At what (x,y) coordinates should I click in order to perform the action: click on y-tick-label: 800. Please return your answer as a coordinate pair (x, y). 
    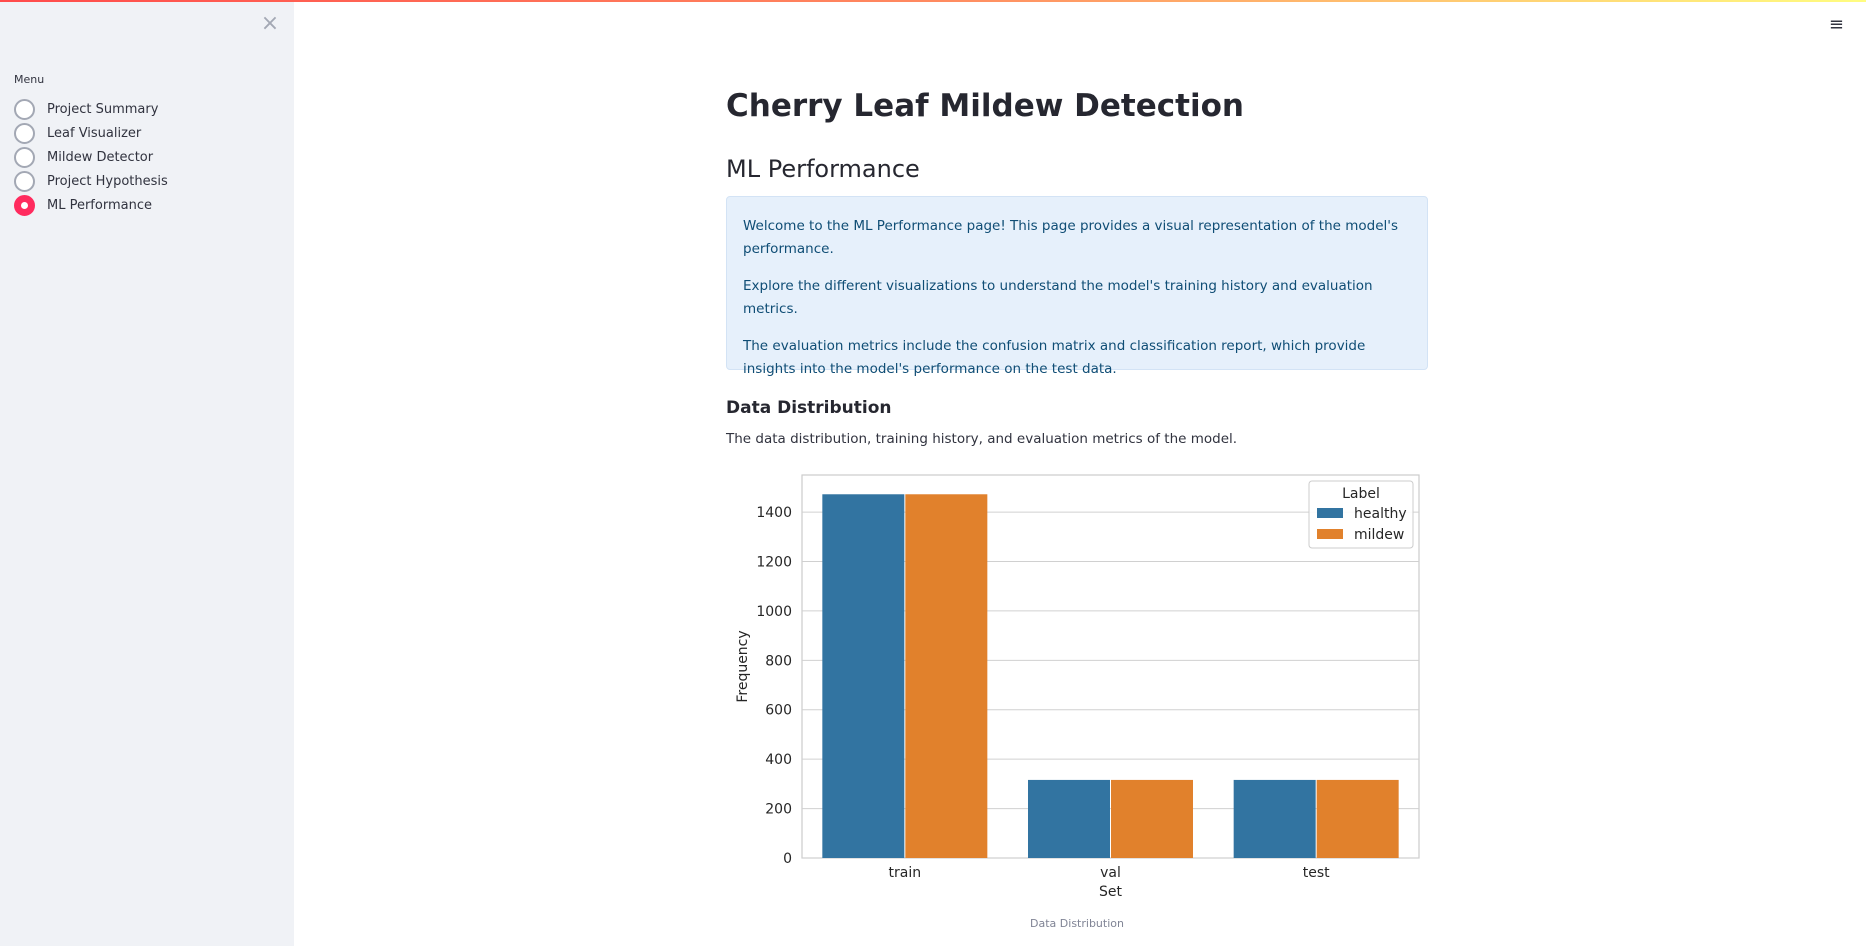
    Looking at the image, I should click on (778, 661).